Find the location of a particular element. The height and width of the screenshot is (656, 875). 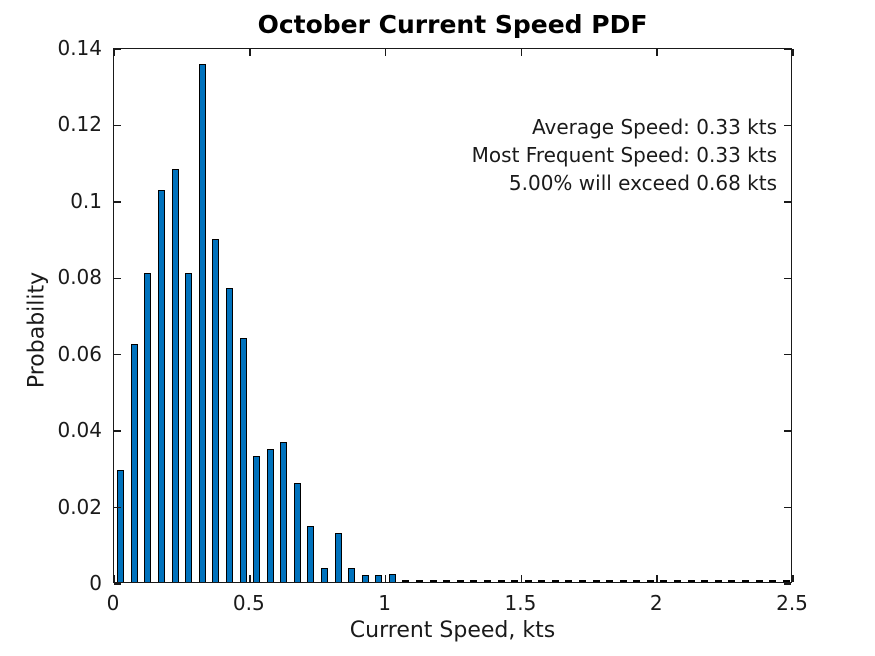

x-tick-label: 2 is located at coordinates (656, 603).